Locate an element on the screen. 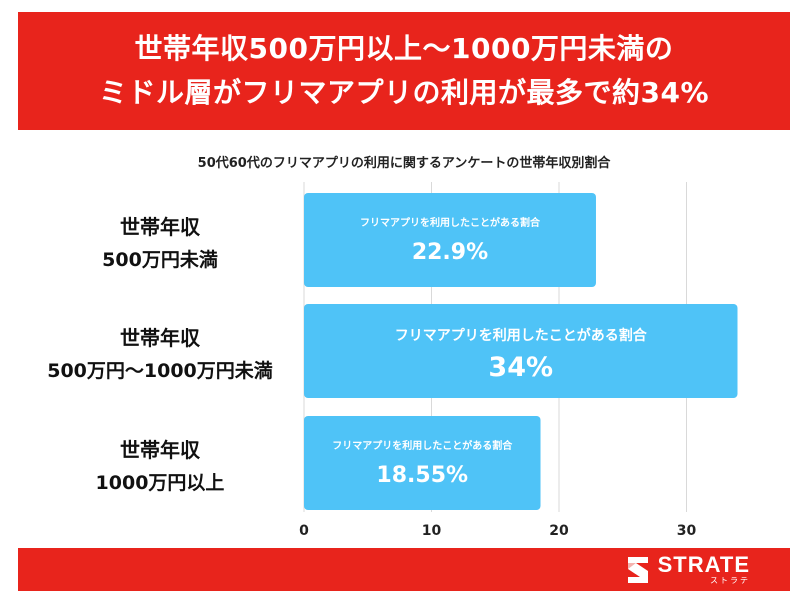 The width and height of the screenshot is (808, 597). footer-banner: STRATE ストラテ is located at coordinates (404, 569).